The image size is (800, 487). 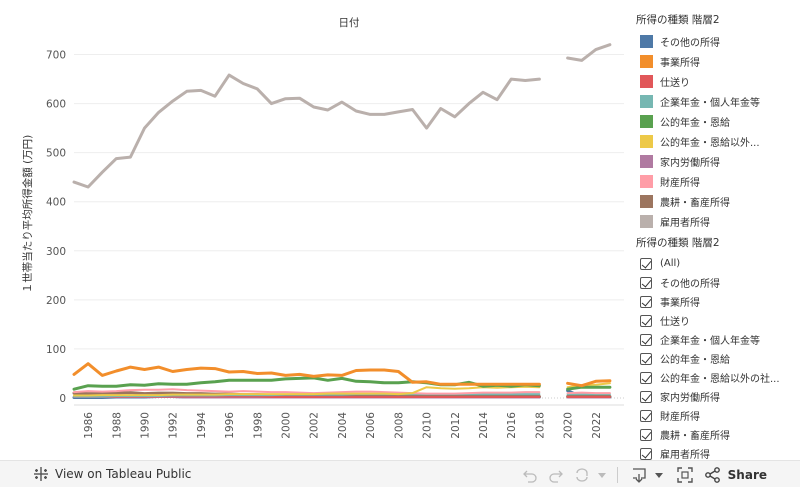 What do you see at coordinates (349, 22) in the screenshot?
I see `chart-title: 日付` at bounding box center [349, 22].